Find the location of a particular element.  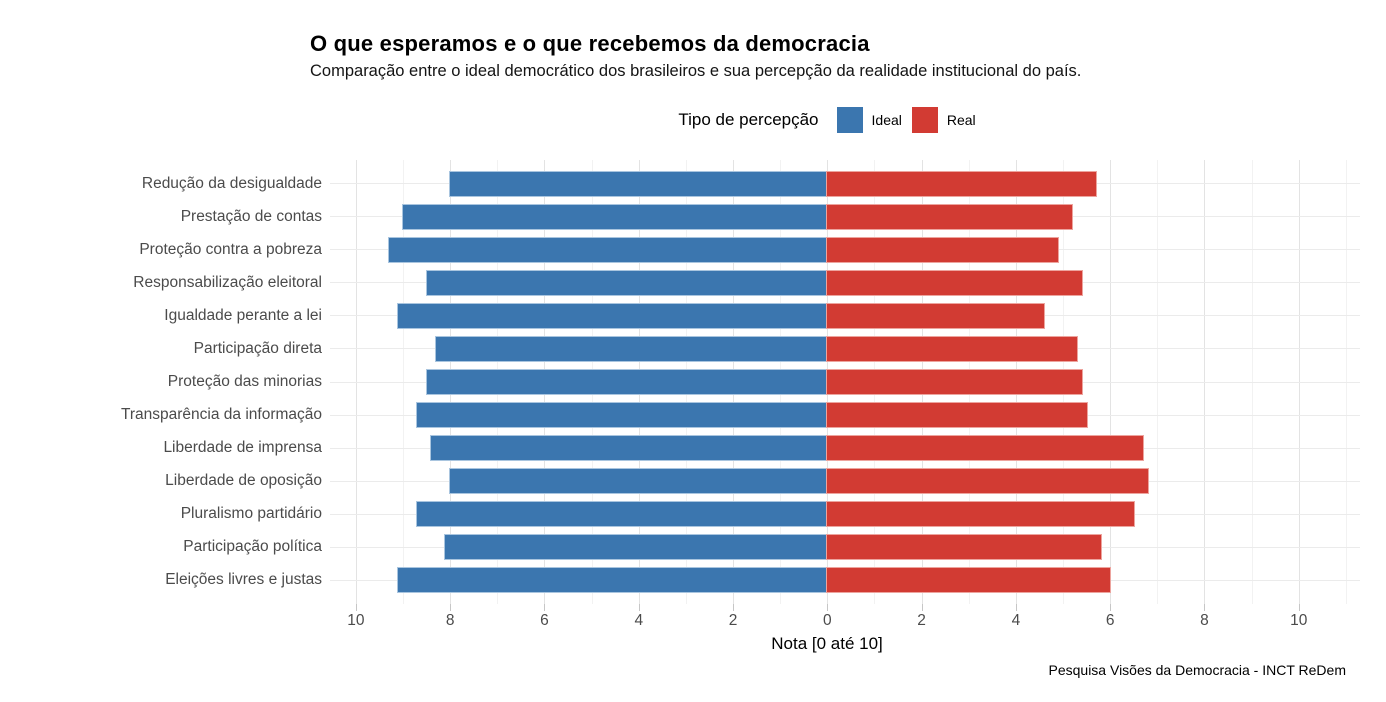

legend-title: Tipo de percepção is located at coordinates (748, 119).